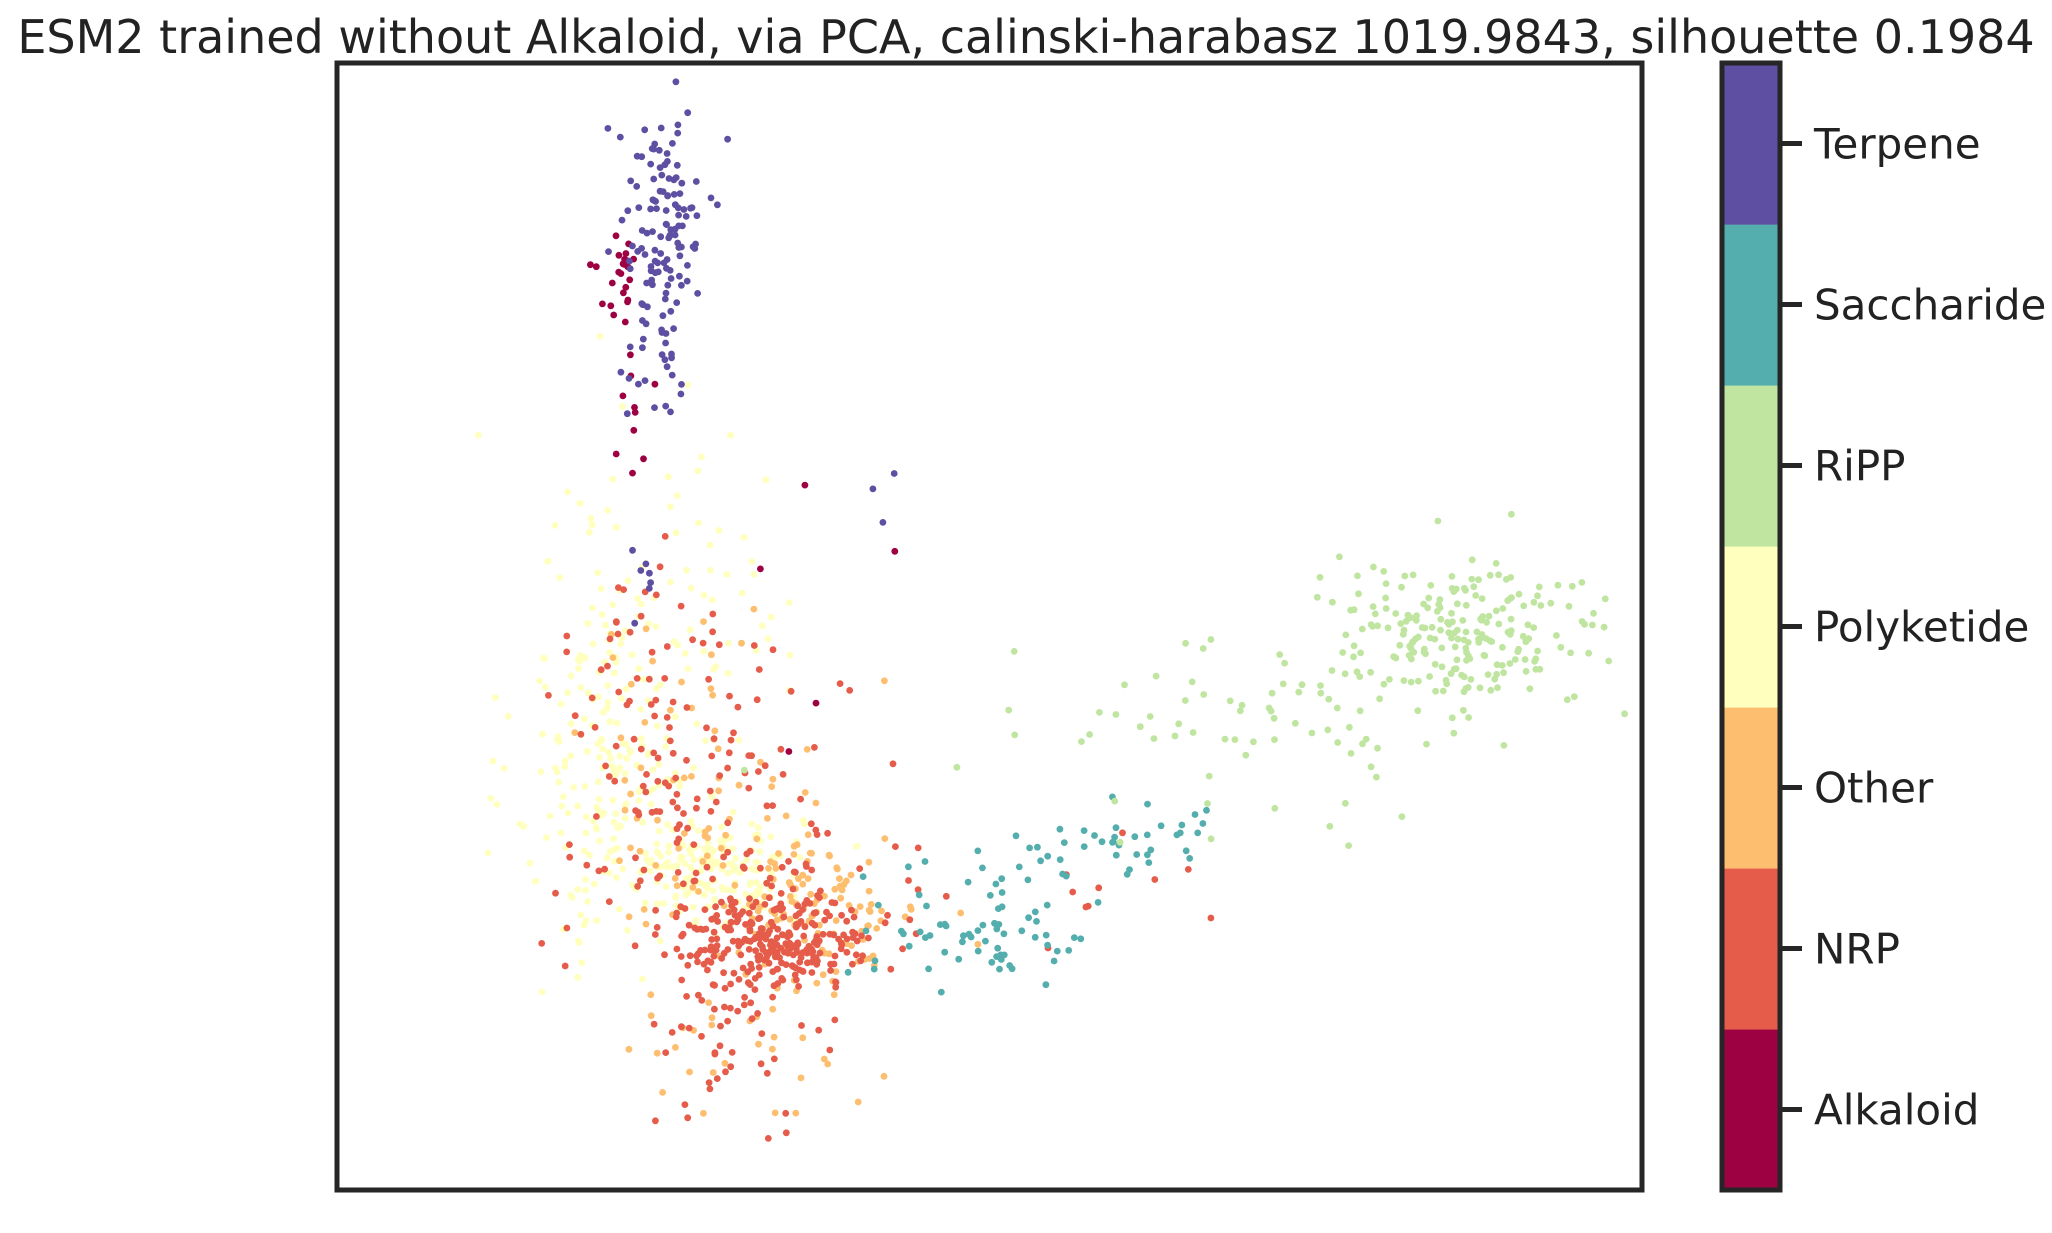  What do you see at coordinates (1857, 949) in the screenshot?
I see `colorbar-label-nrp: NRP` at bounding box center [1857, 949].